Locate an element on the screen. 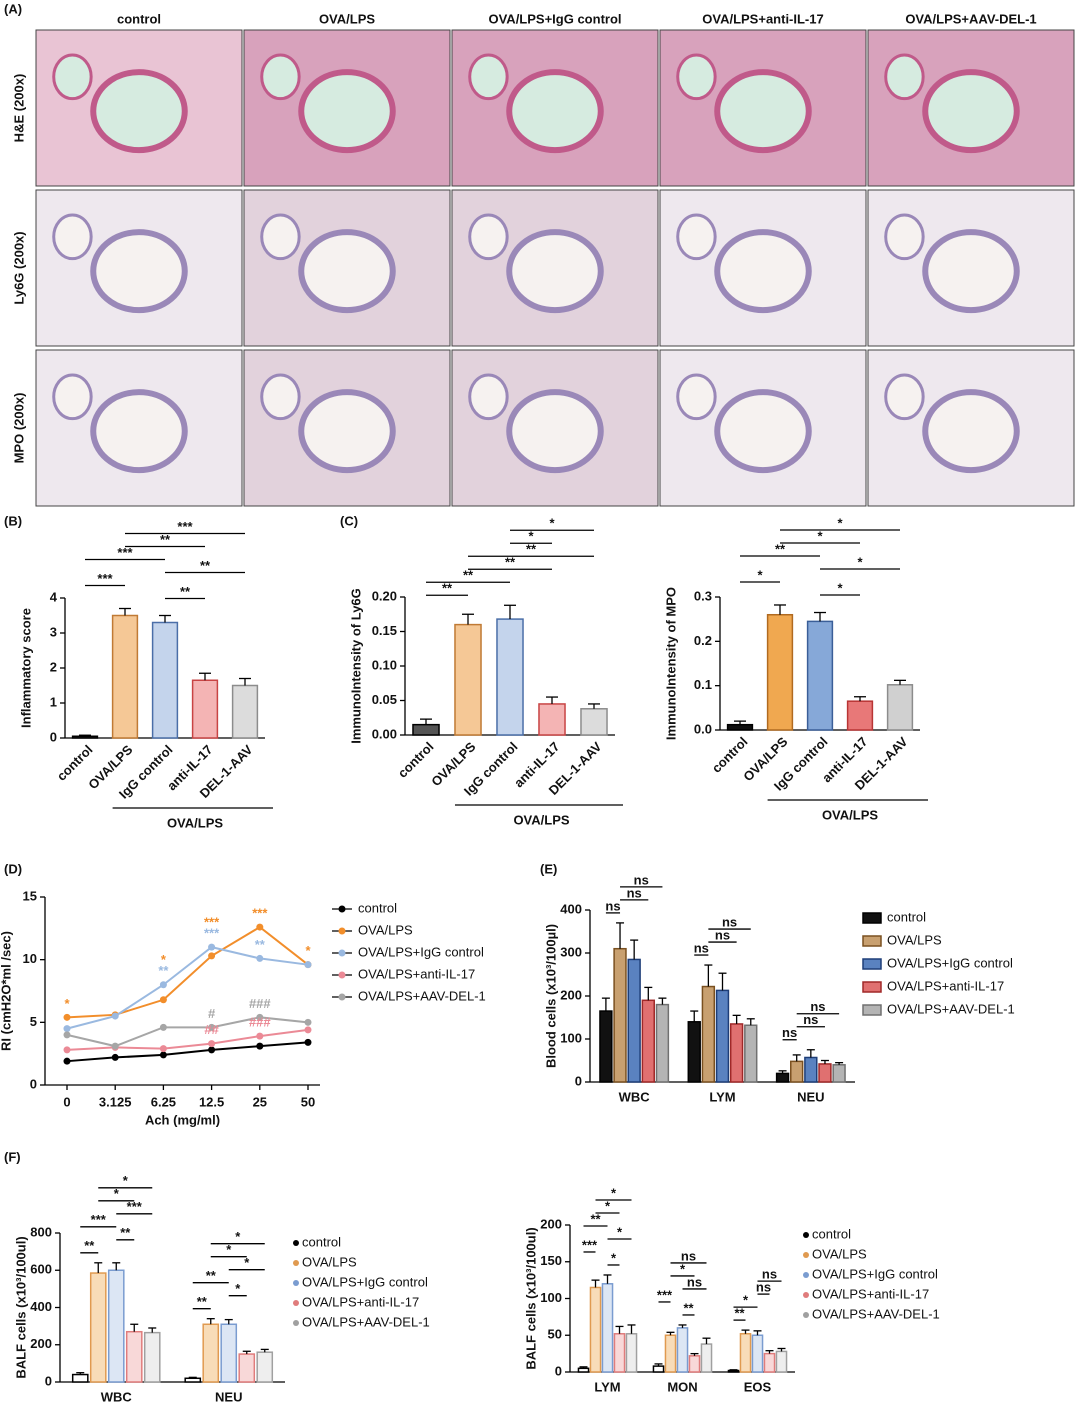  y-tick-label: 0 is located at coordinates (53, 736).